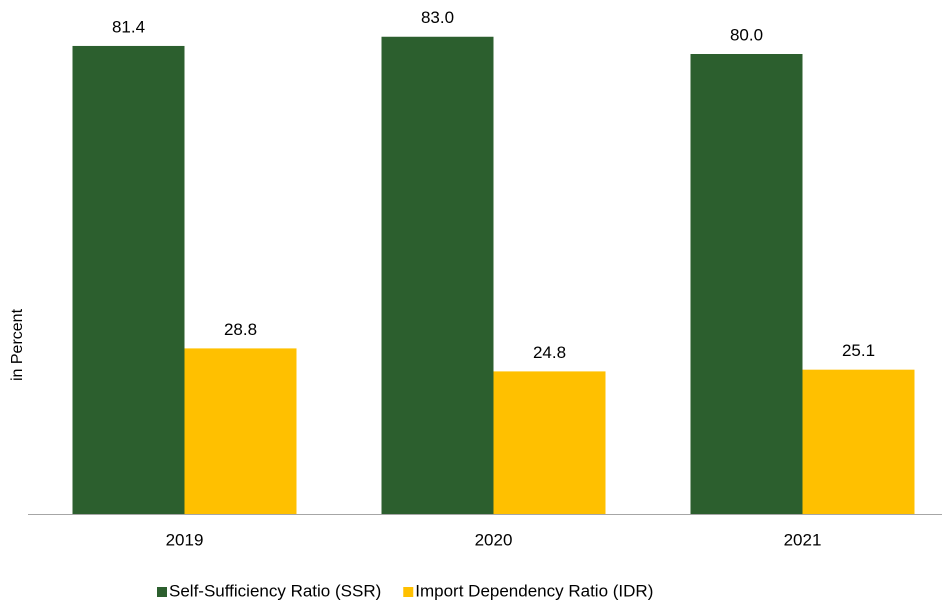 The width and height of the screenshot is (942, 606). Describe the element at coordinates (128, 26) in the screenshot. I see `value-label: 81.4` at that location.